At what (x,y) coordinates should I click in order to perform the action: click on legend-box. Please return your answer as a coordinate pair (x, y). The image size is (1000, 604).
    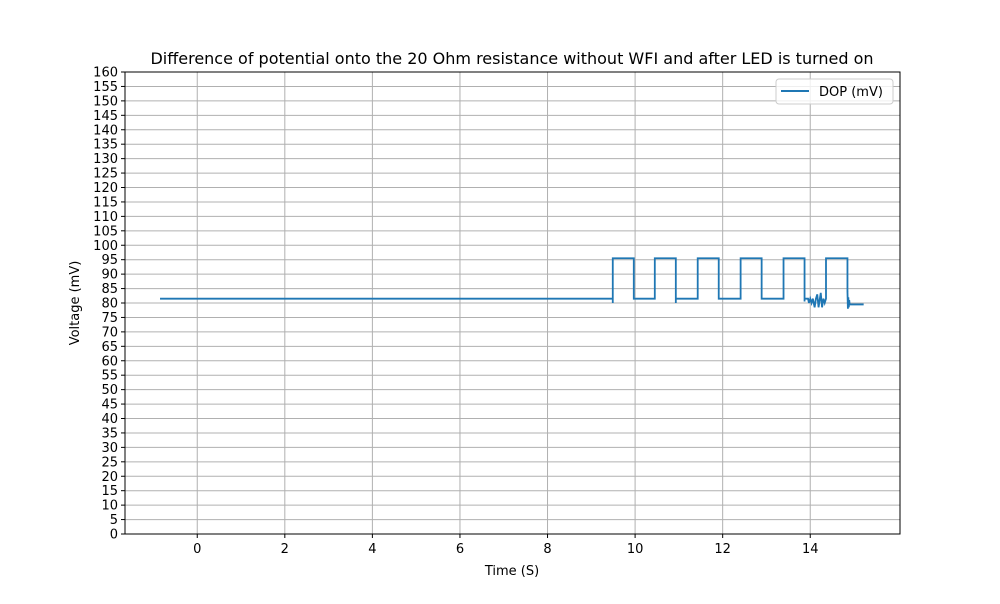
    Looking at the image, I should click on (834, 91).